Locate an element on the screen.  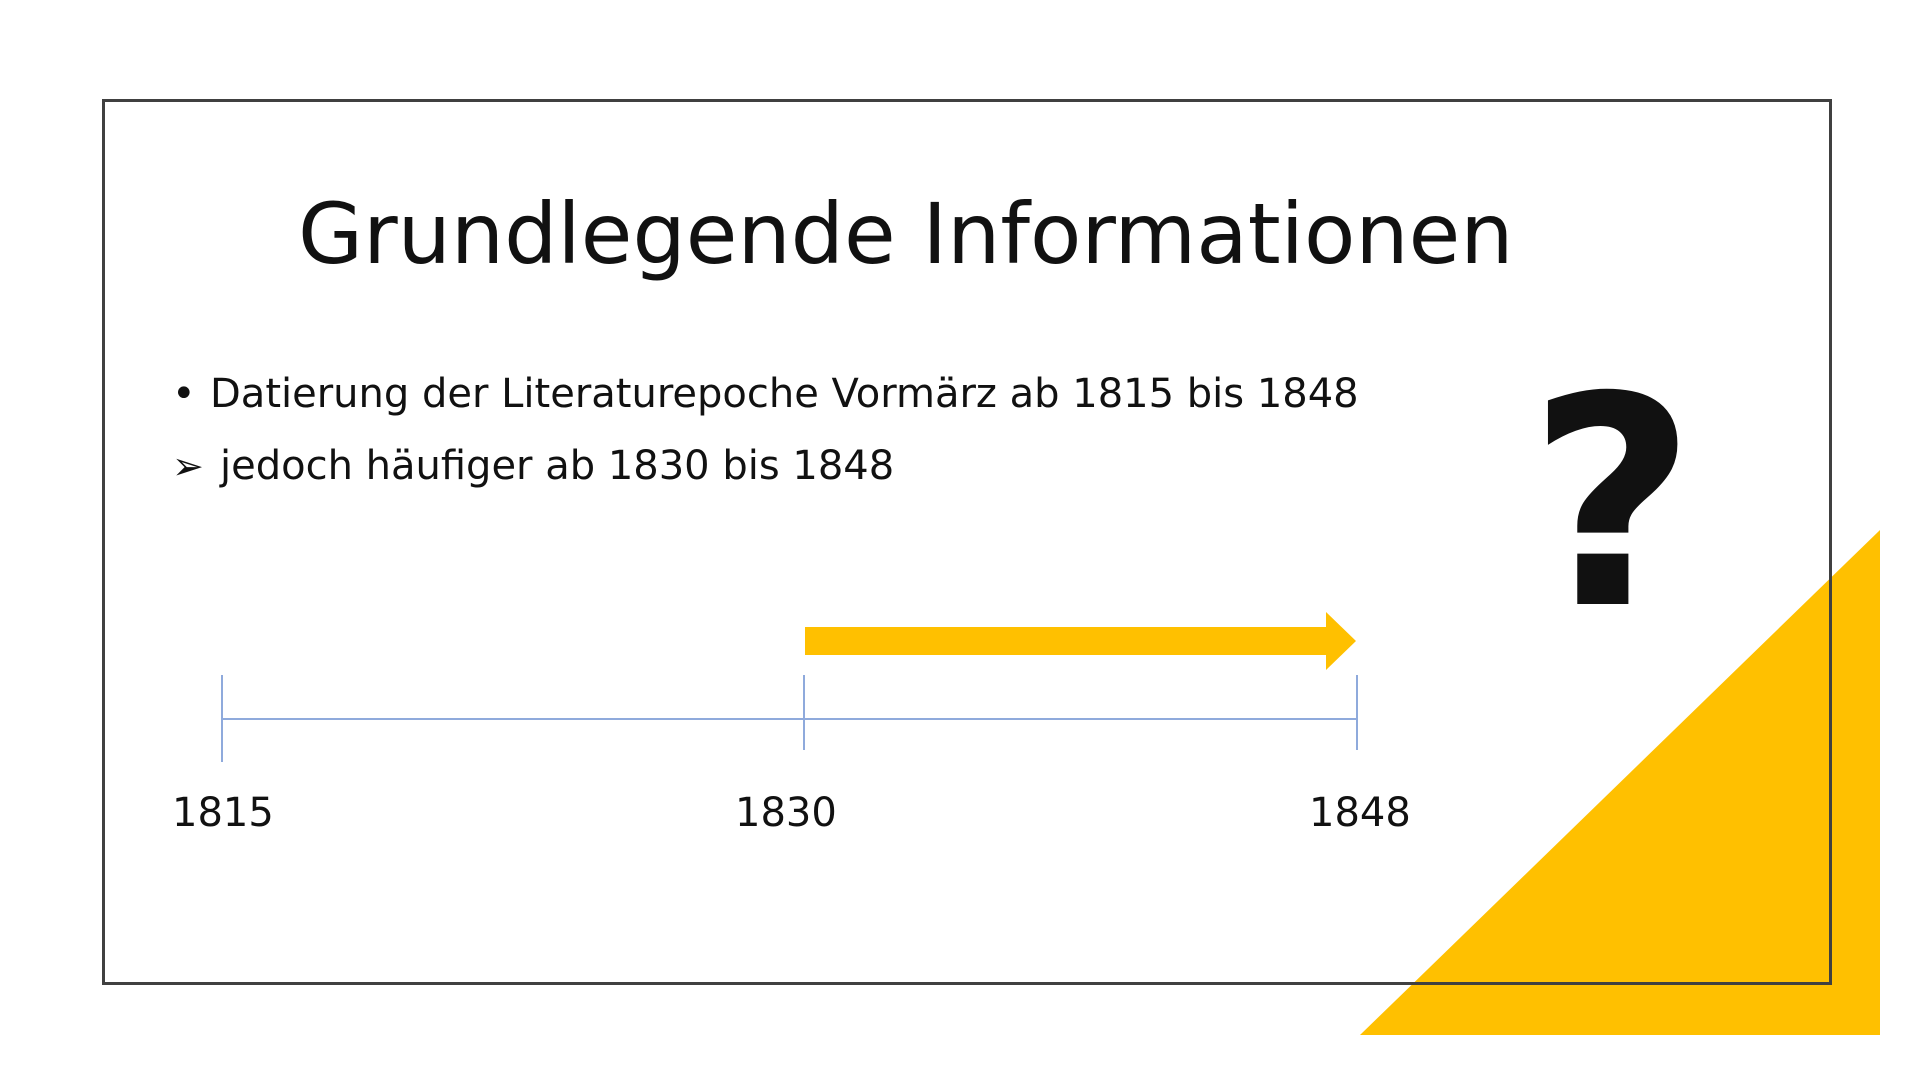
highlight-arrow is located at coordinates (1080, 641).